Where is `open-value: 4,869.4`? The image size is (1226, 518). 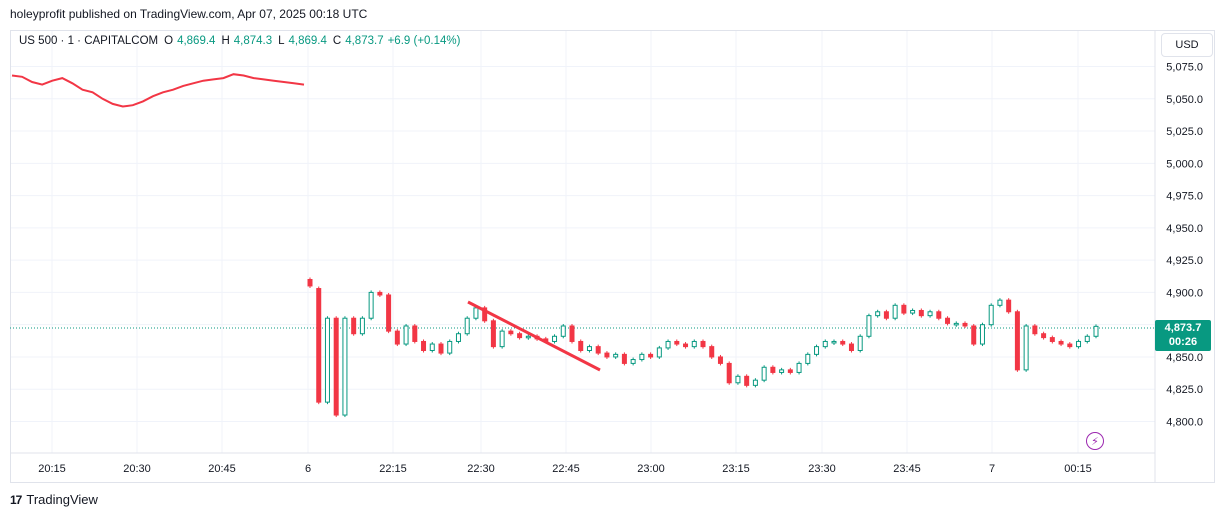
open-value: 4,869.4 is located at coordinates (196, 41).